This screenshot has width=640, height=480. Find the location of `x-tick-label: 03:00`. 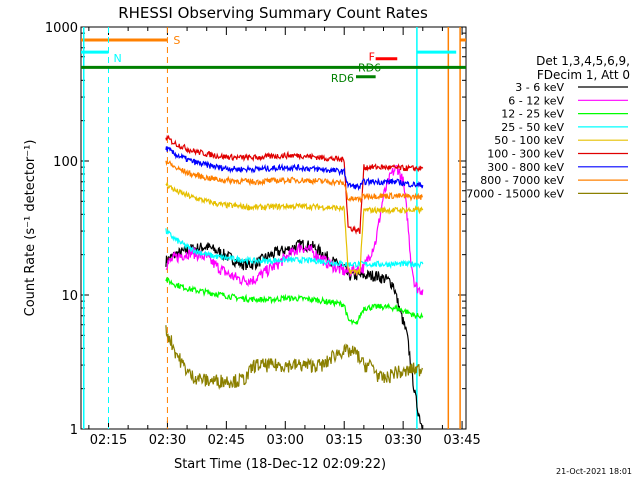

x-tick-label: 03:00 is located at coordinates (285, 440).